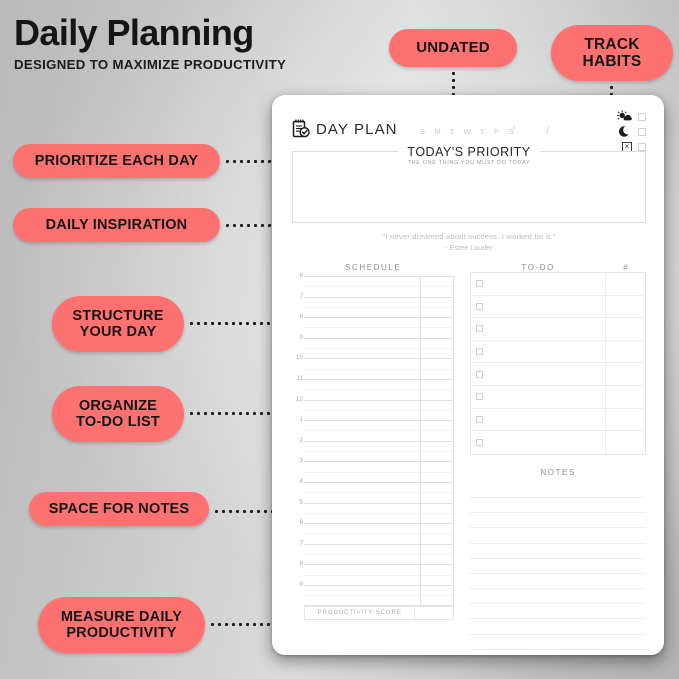 The image size is (679, 679). Describe the element at coordinates (118, 422) in the screenshot. I see `badge-organize-line2: TO-DO LIST` at that location.